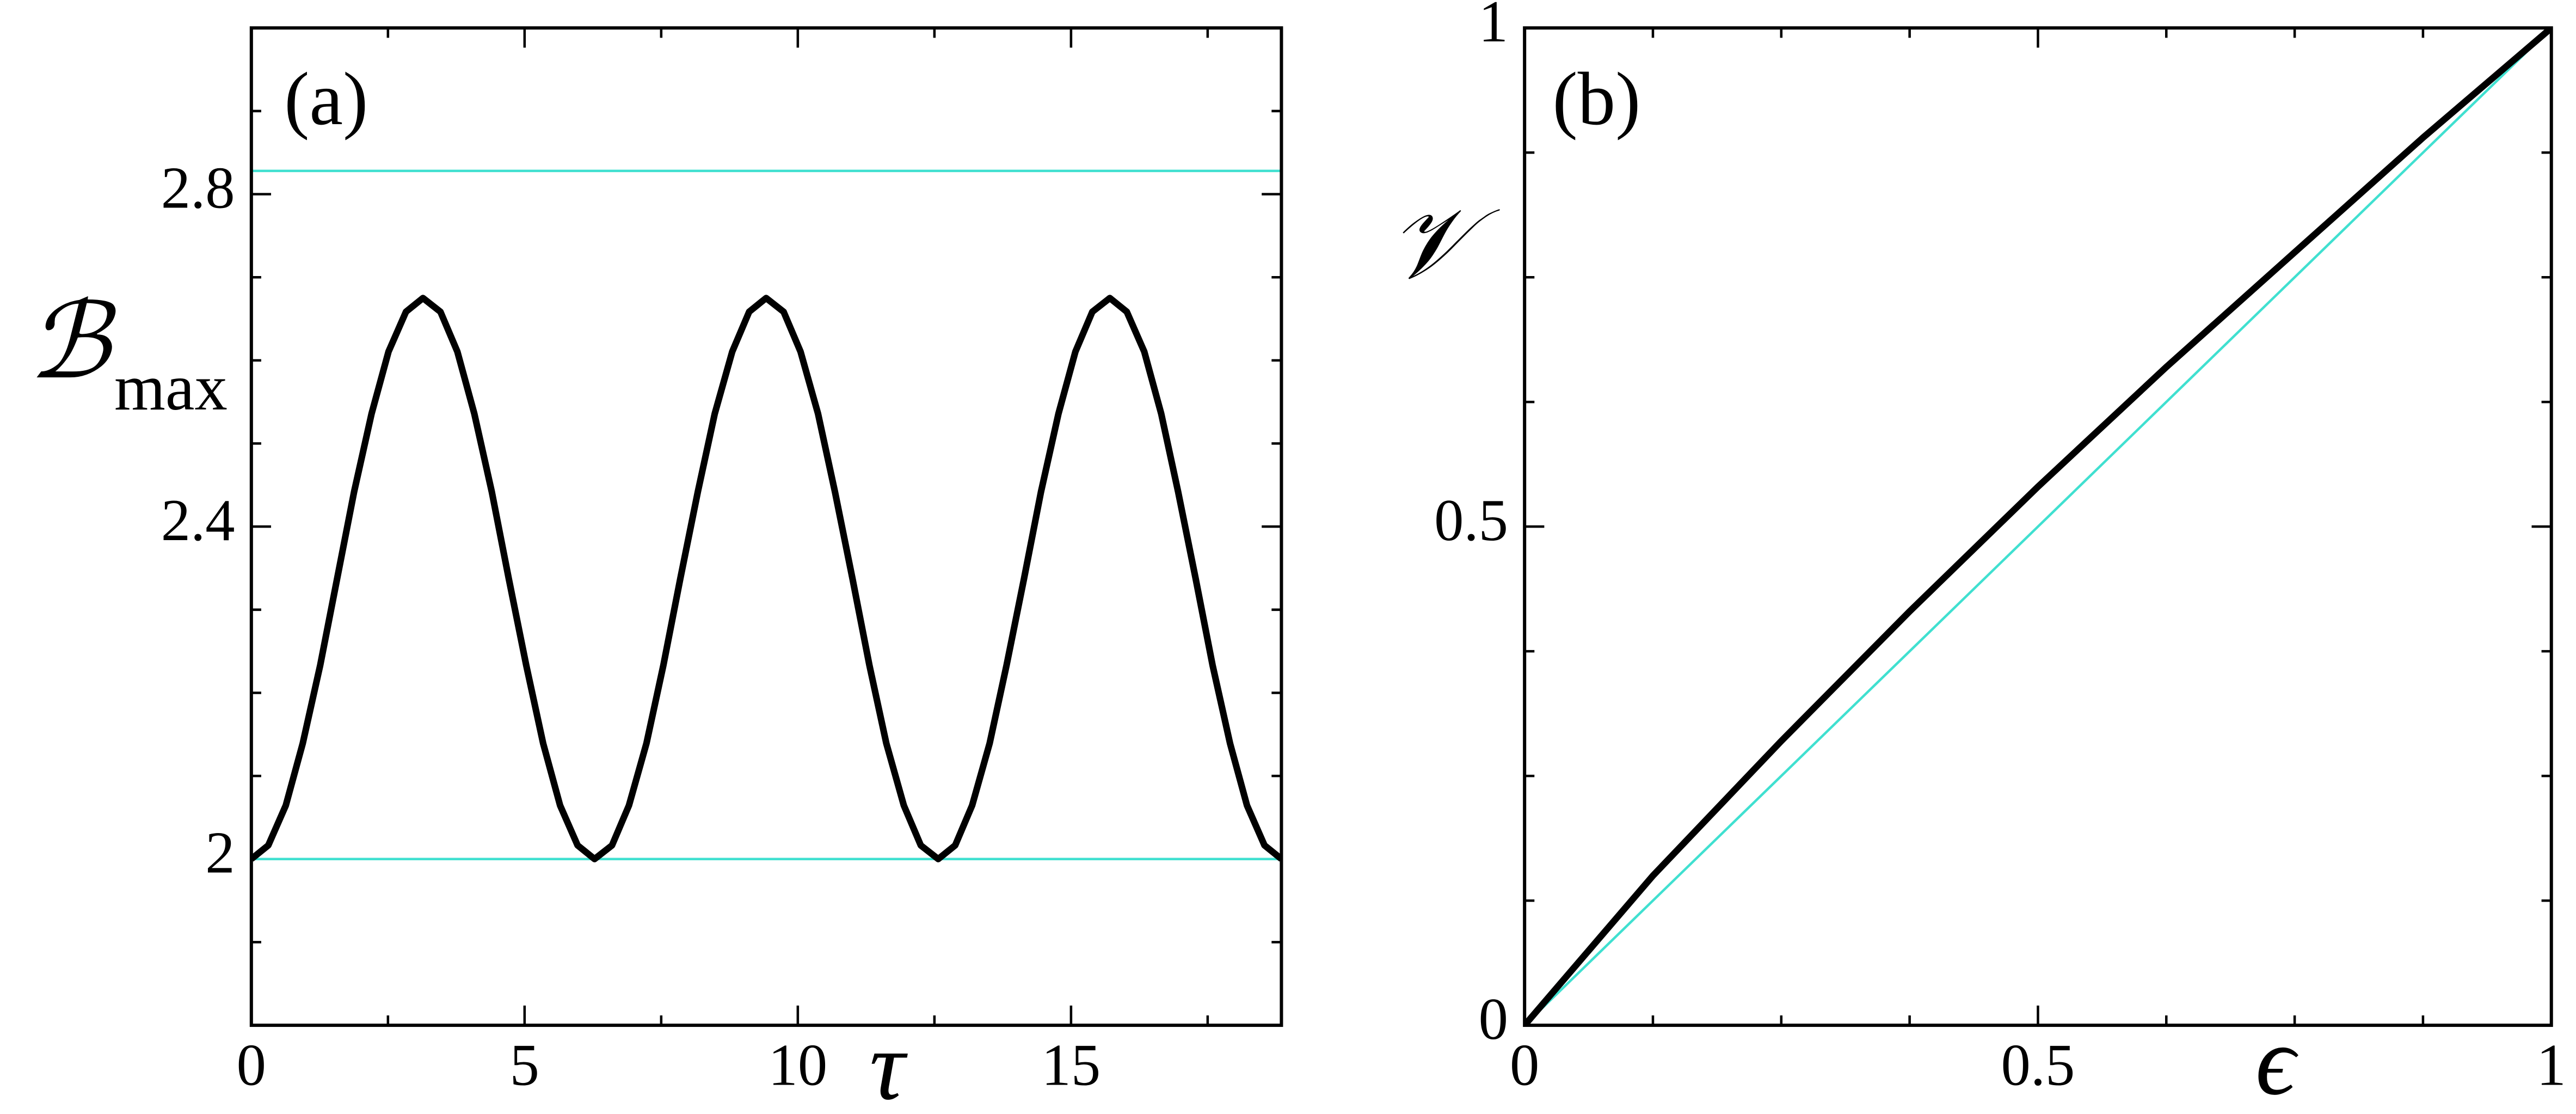  What do you see at coordinates (524, 1065) in the screenshot?
I see `x-tick-label: 5` at bounding box center [524, 1065].